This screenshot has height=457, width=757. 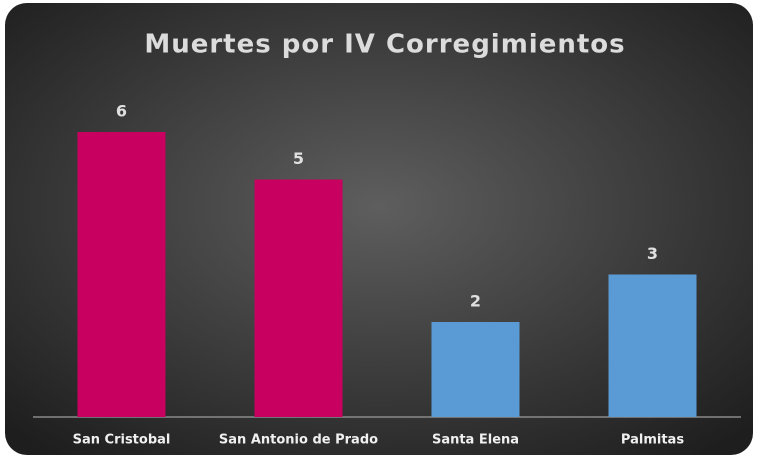 What do you see at coordinates (384, 45) in the screenshot?
I see `chart-title: Muertes por IV Corregimientos` at bounding box center [384, 45].